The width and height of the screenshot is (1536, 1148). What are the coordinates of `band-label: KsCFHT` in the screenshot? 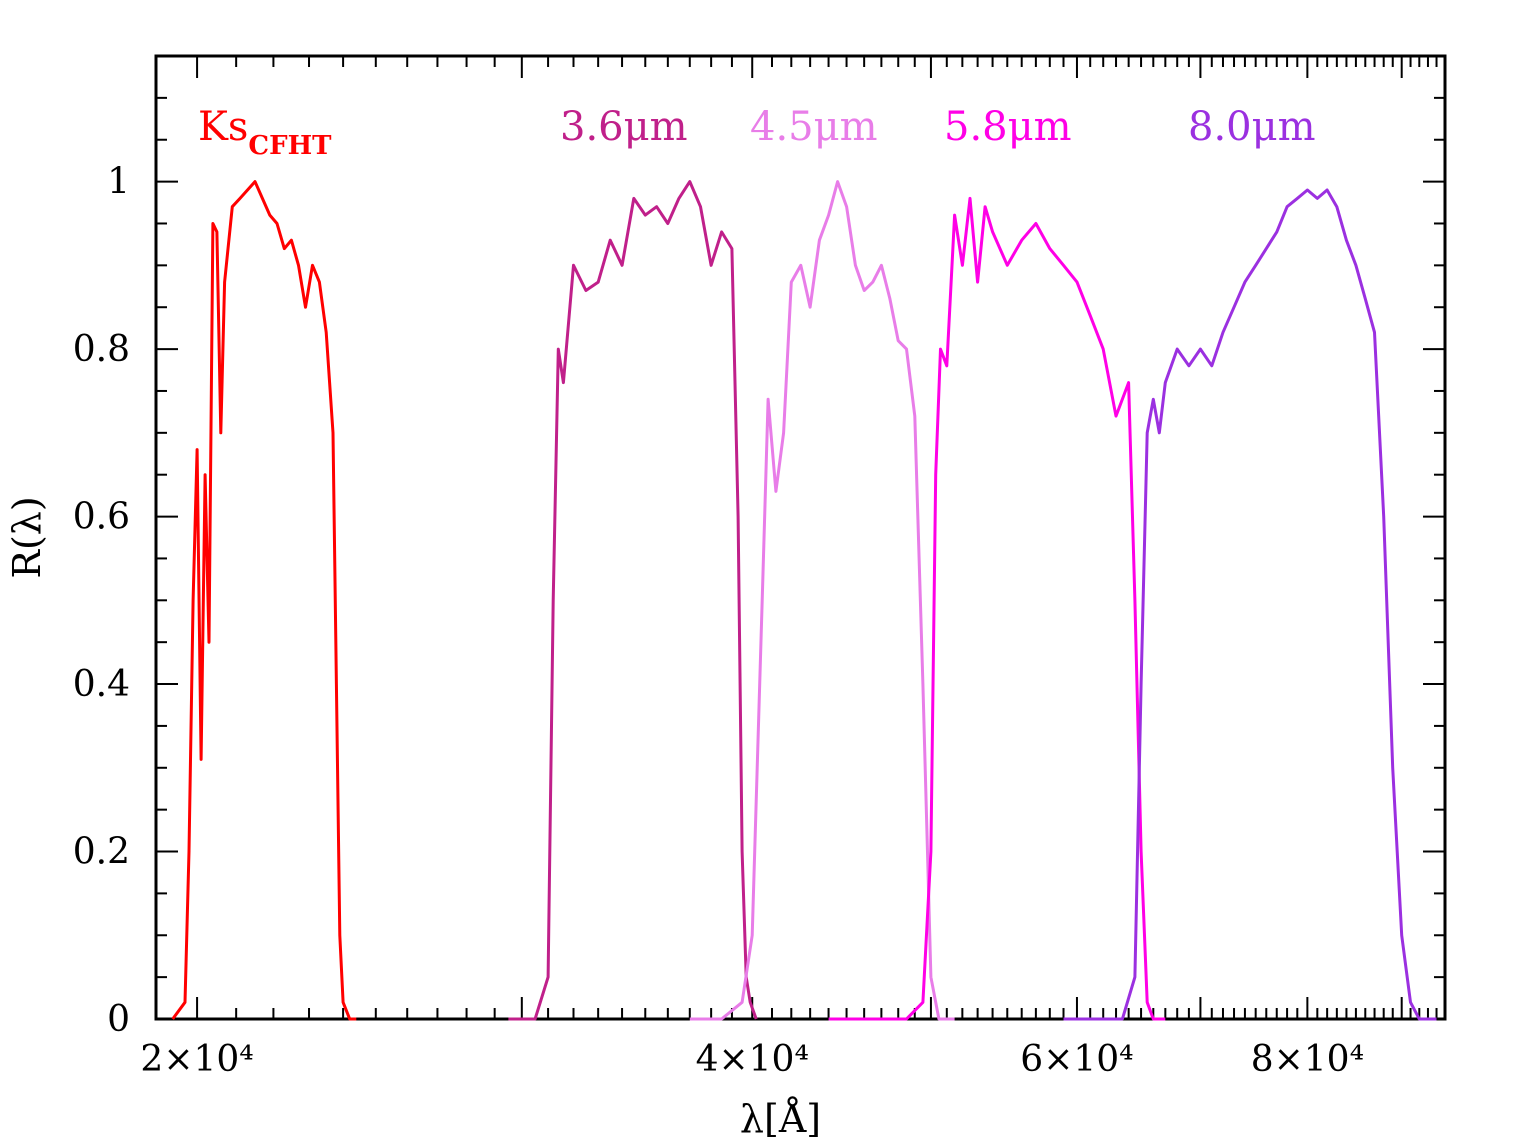 It's located at (265, 132).